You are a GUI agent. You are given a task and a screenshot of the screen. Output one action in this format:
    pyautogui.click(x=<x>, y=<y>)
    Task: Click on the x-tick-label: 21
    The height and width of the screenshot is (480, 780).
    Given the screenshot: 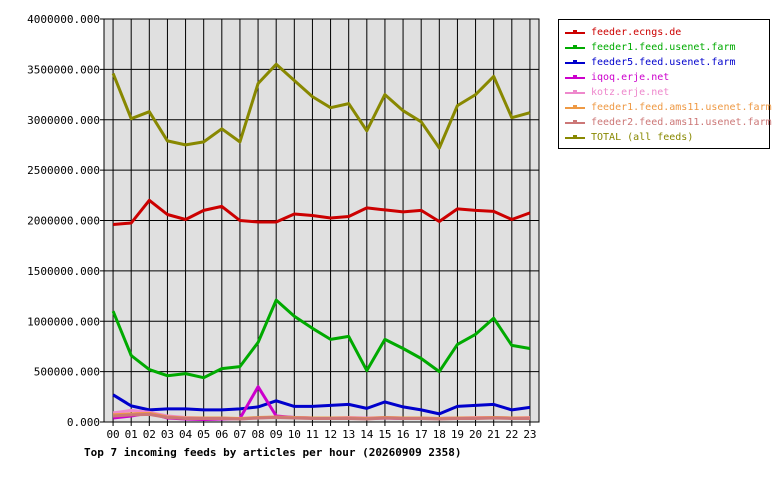 What is the action you would take?
    pyautogui.click(x=493, y=434)
    